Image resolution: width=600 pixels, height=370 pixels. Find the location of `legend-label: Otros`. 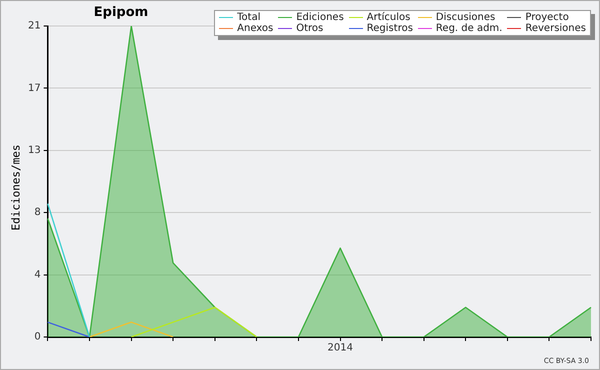

legend-label: Otros is located at coordinates (309, 28).